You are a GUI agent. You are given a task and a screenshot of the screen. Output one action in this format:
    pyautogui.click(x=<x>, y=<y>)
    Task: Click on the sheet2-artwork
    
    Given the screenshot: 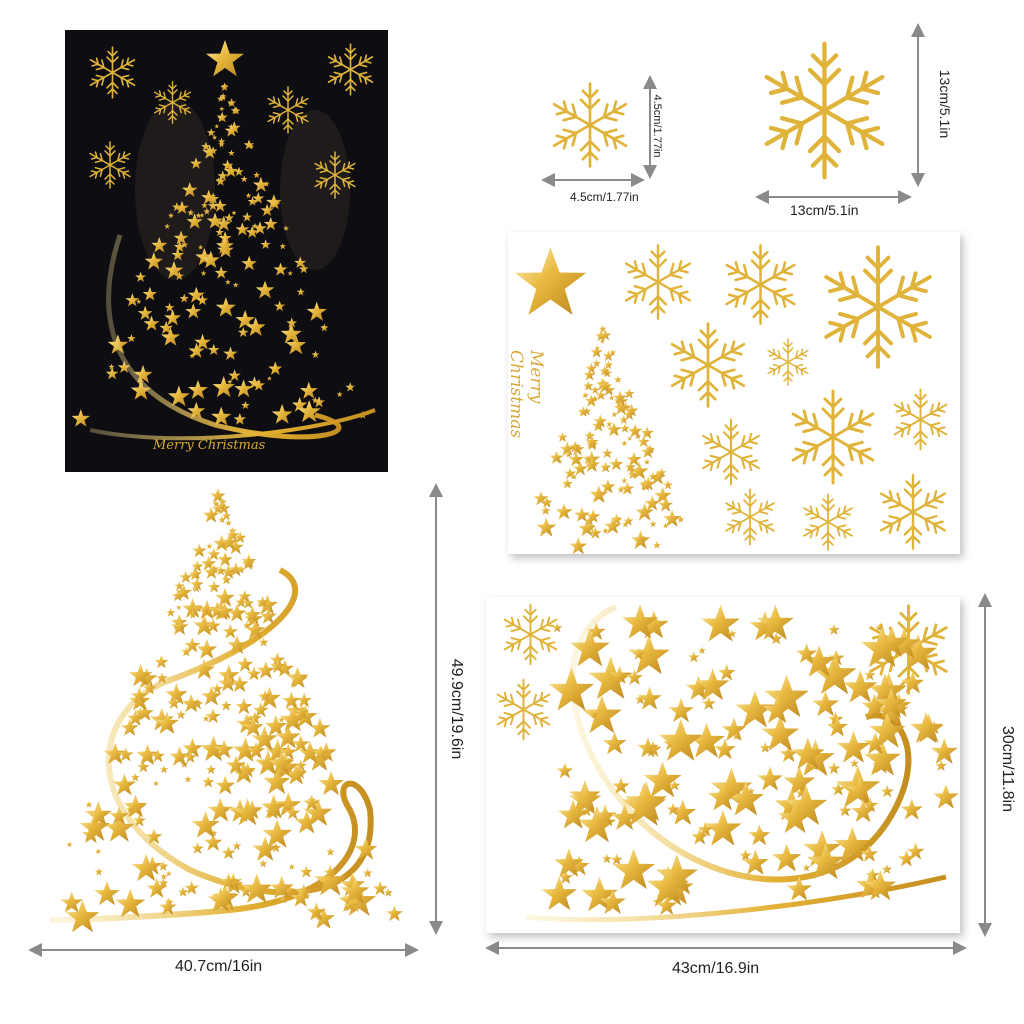 What is the action you would take?
    pyautogui.click(x=722, y=760)
    